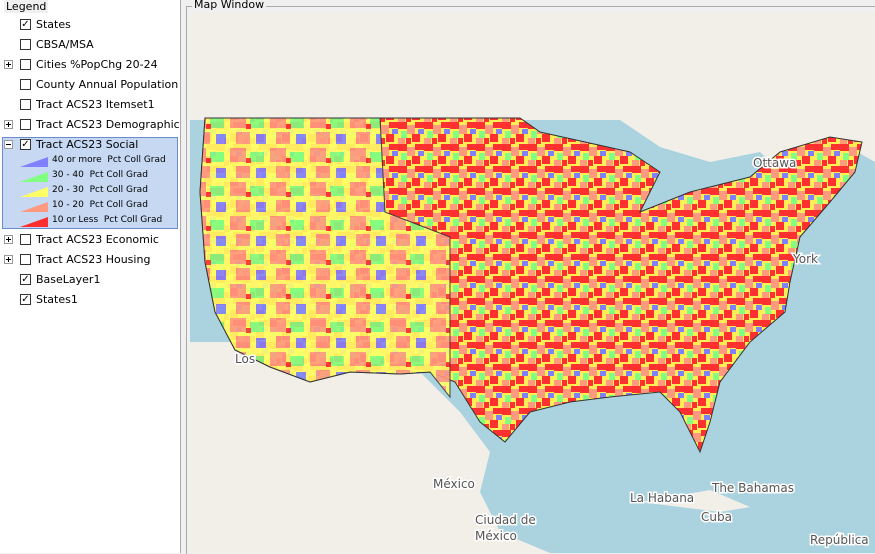 The width and height of the screenshot is (875, 554). Describe the element at coordinates (752, 488) in the screenshot. I see `place-label: The Bahamas` at that location.